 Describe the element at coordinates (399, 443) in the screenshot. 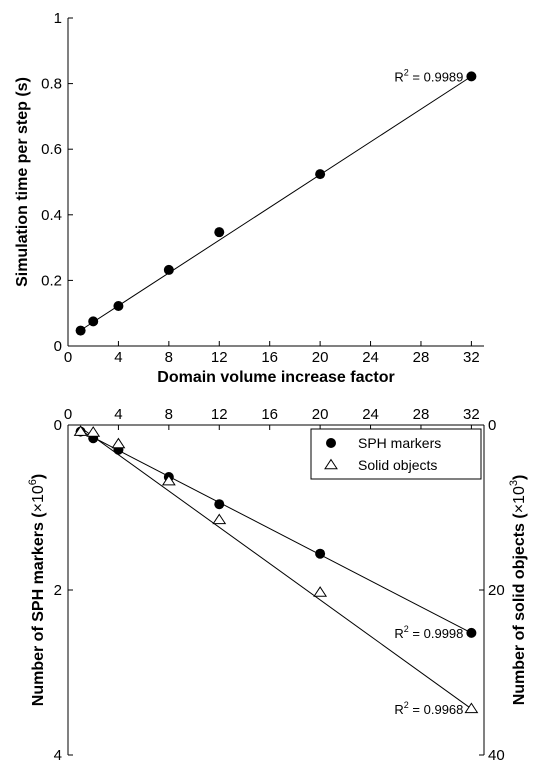

I see `legend-label-sph-markers: SPH markers` at that location.